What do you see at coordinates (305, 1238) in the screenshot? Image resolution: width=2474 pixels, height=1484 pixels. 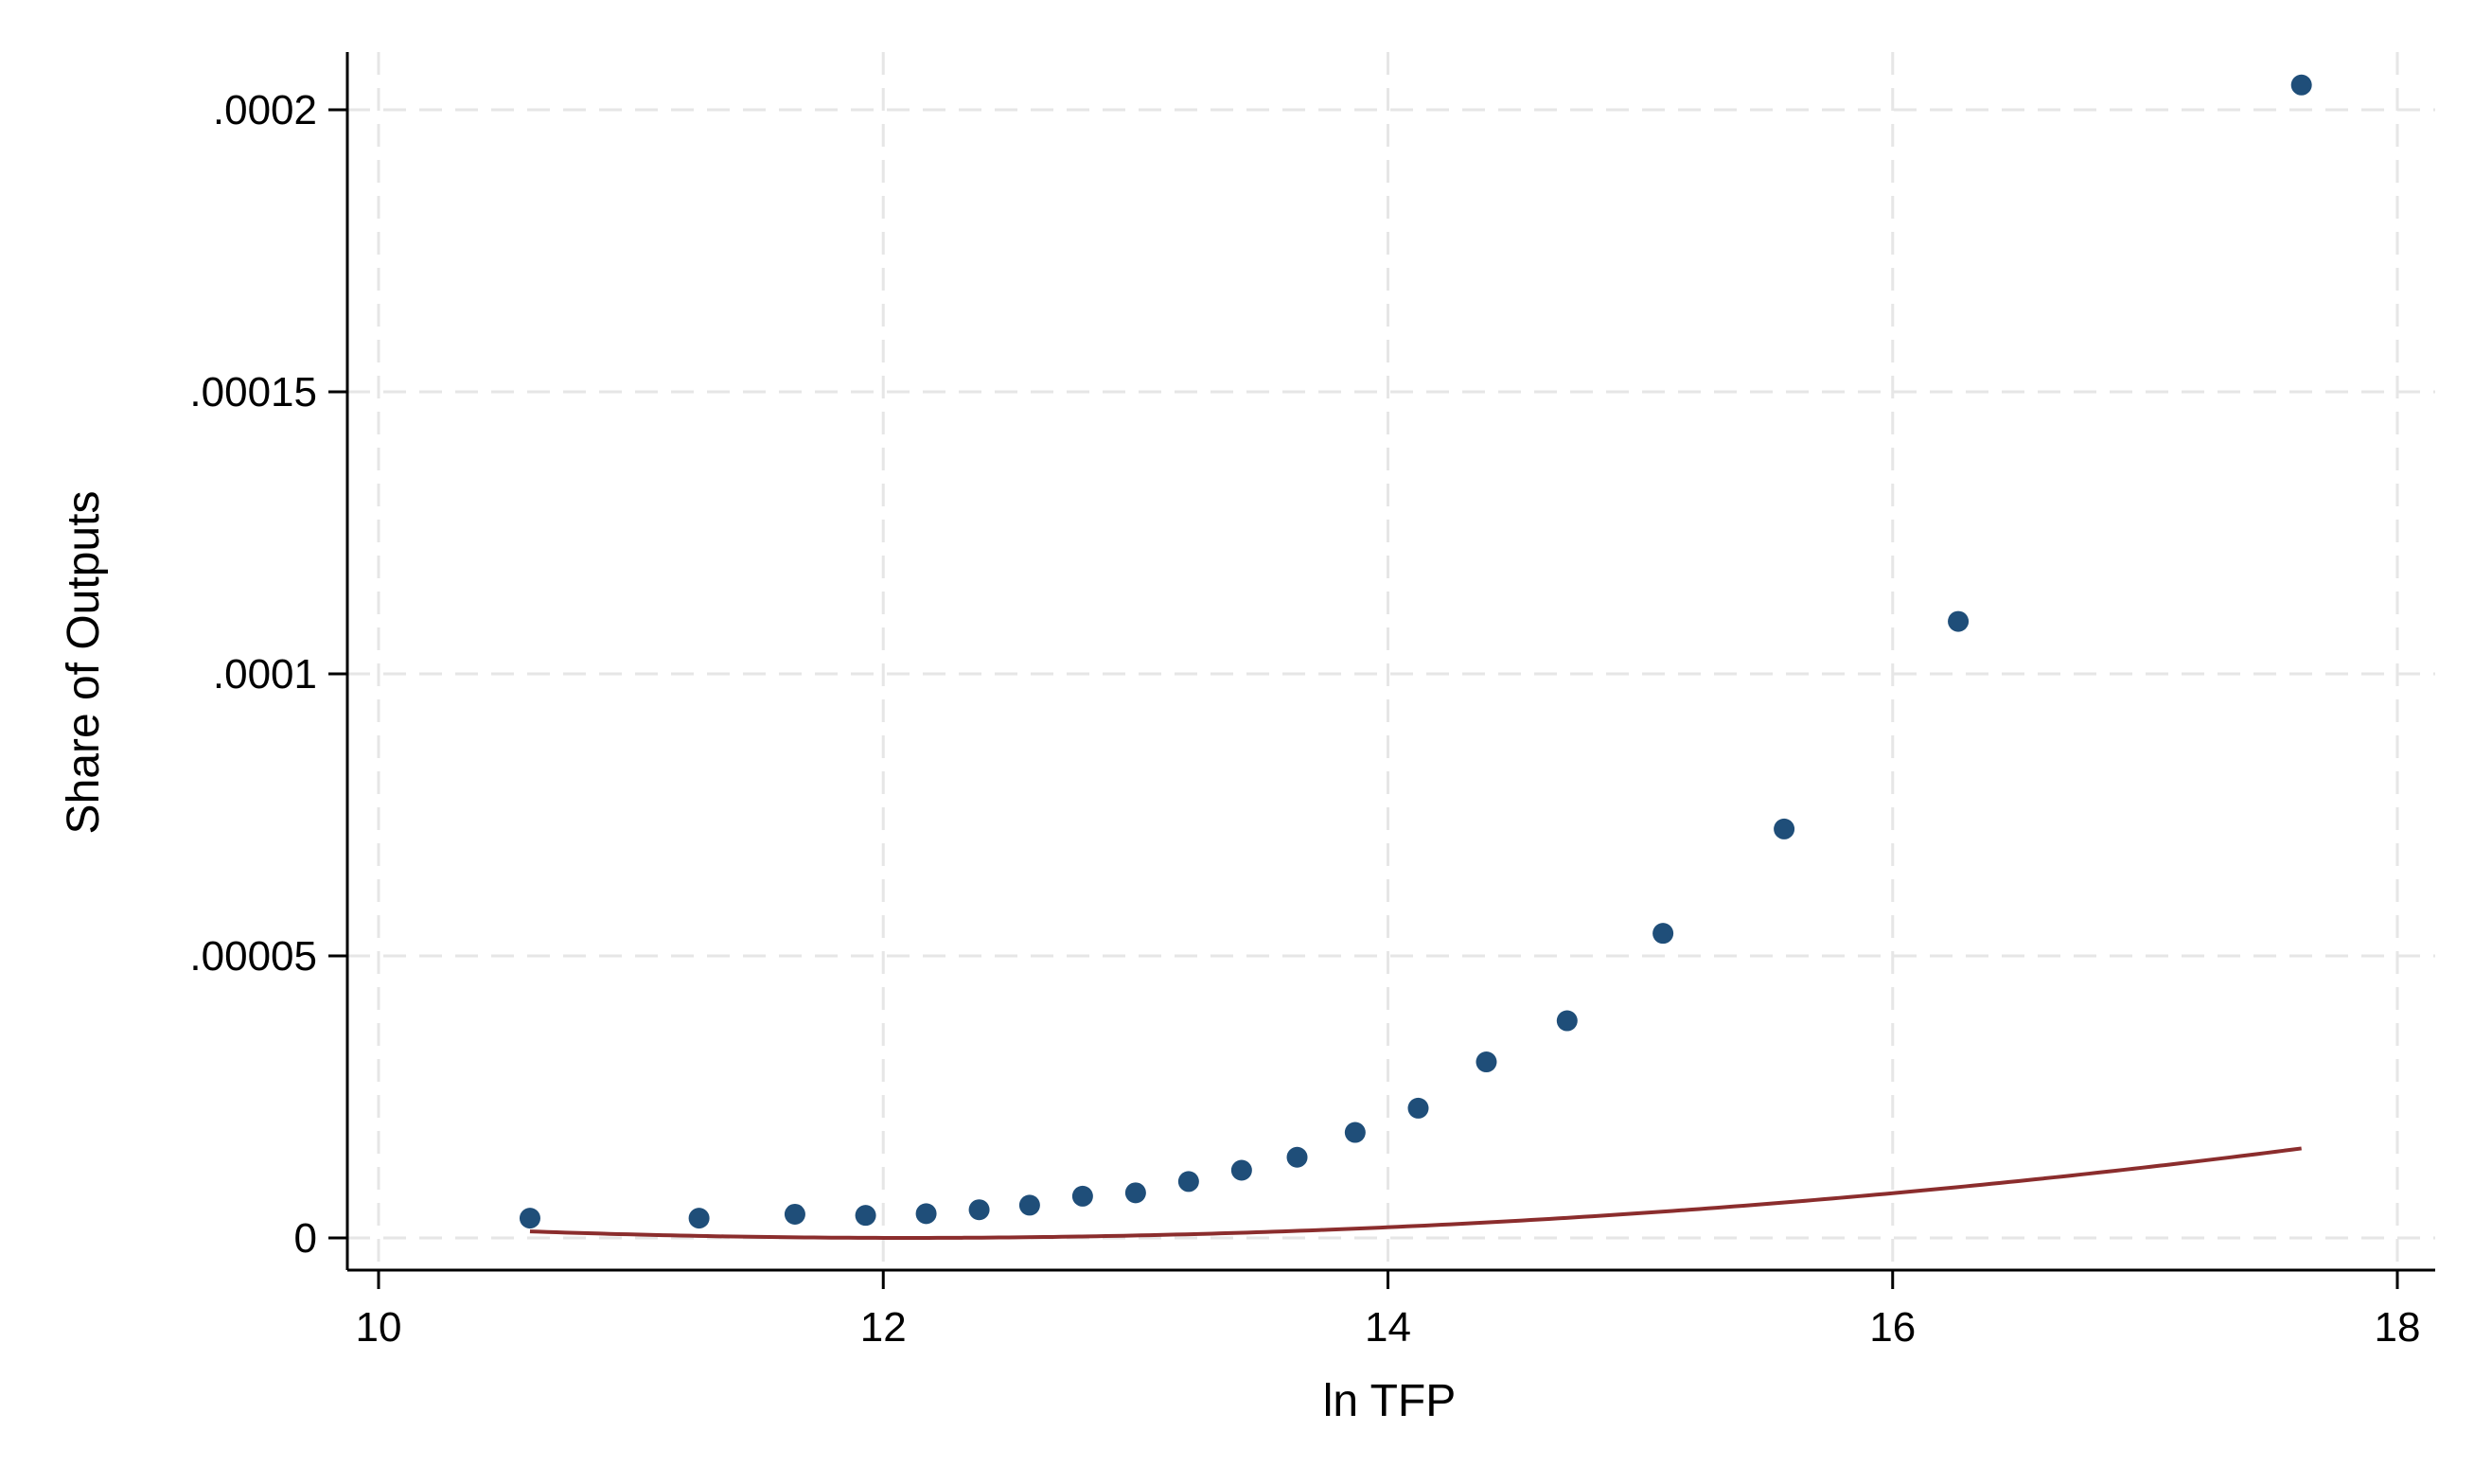 I see `y-tick-label: 0` at bounding box center [305, 1238].